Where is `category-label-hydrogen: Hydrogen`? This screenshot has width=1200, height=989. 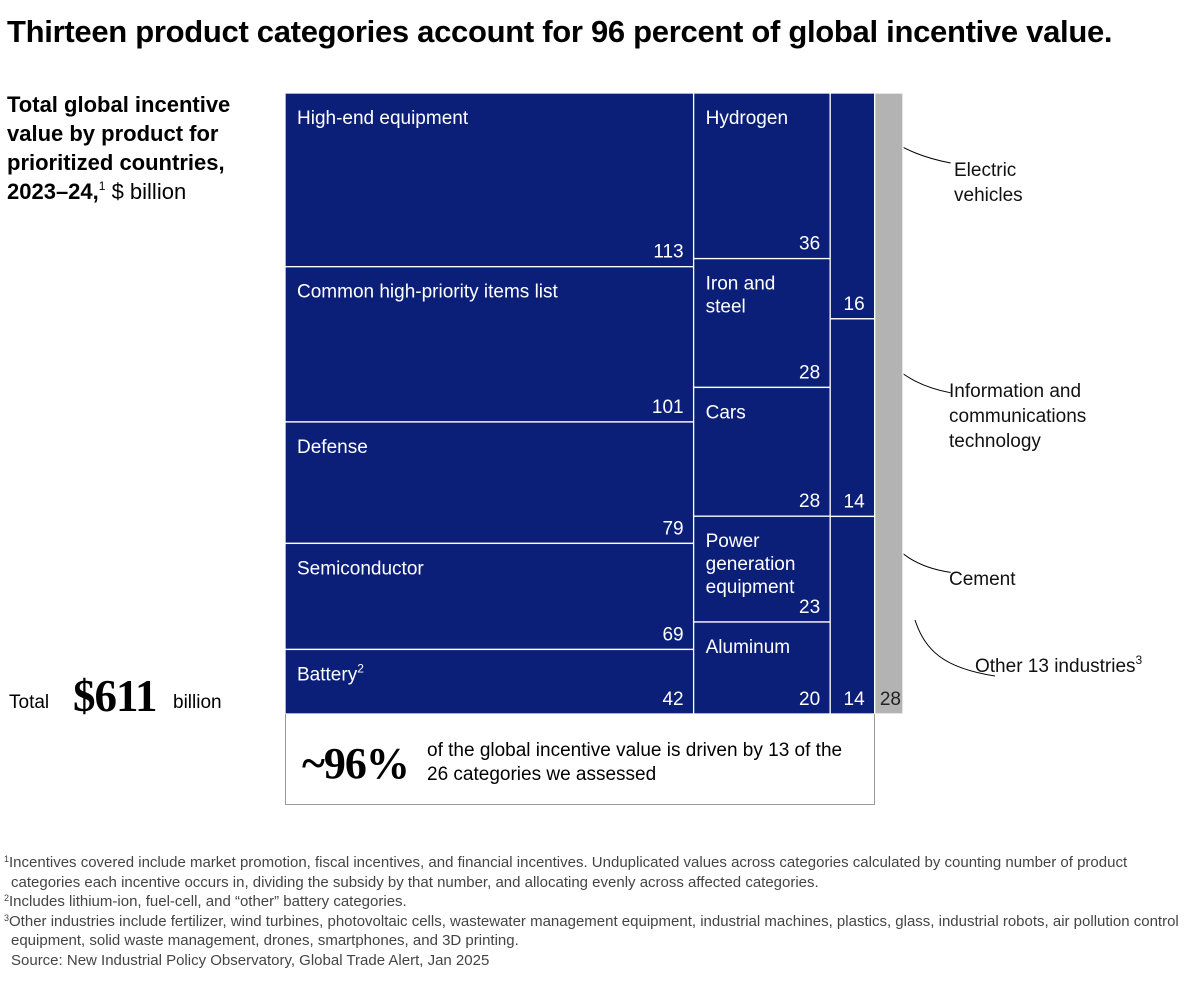 category-label-hydrogen: Hydrogen is located at coordinates (747, 118).